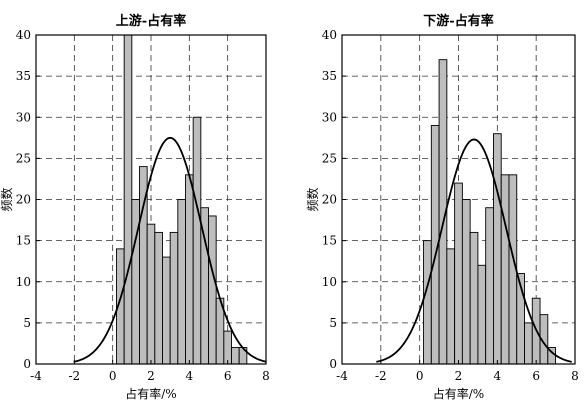 This screenshot has width=586, height=407. Describe the element at coordinates (151, 21) in the screenshot. I see `chart-title: 上游-占有率` at that location.